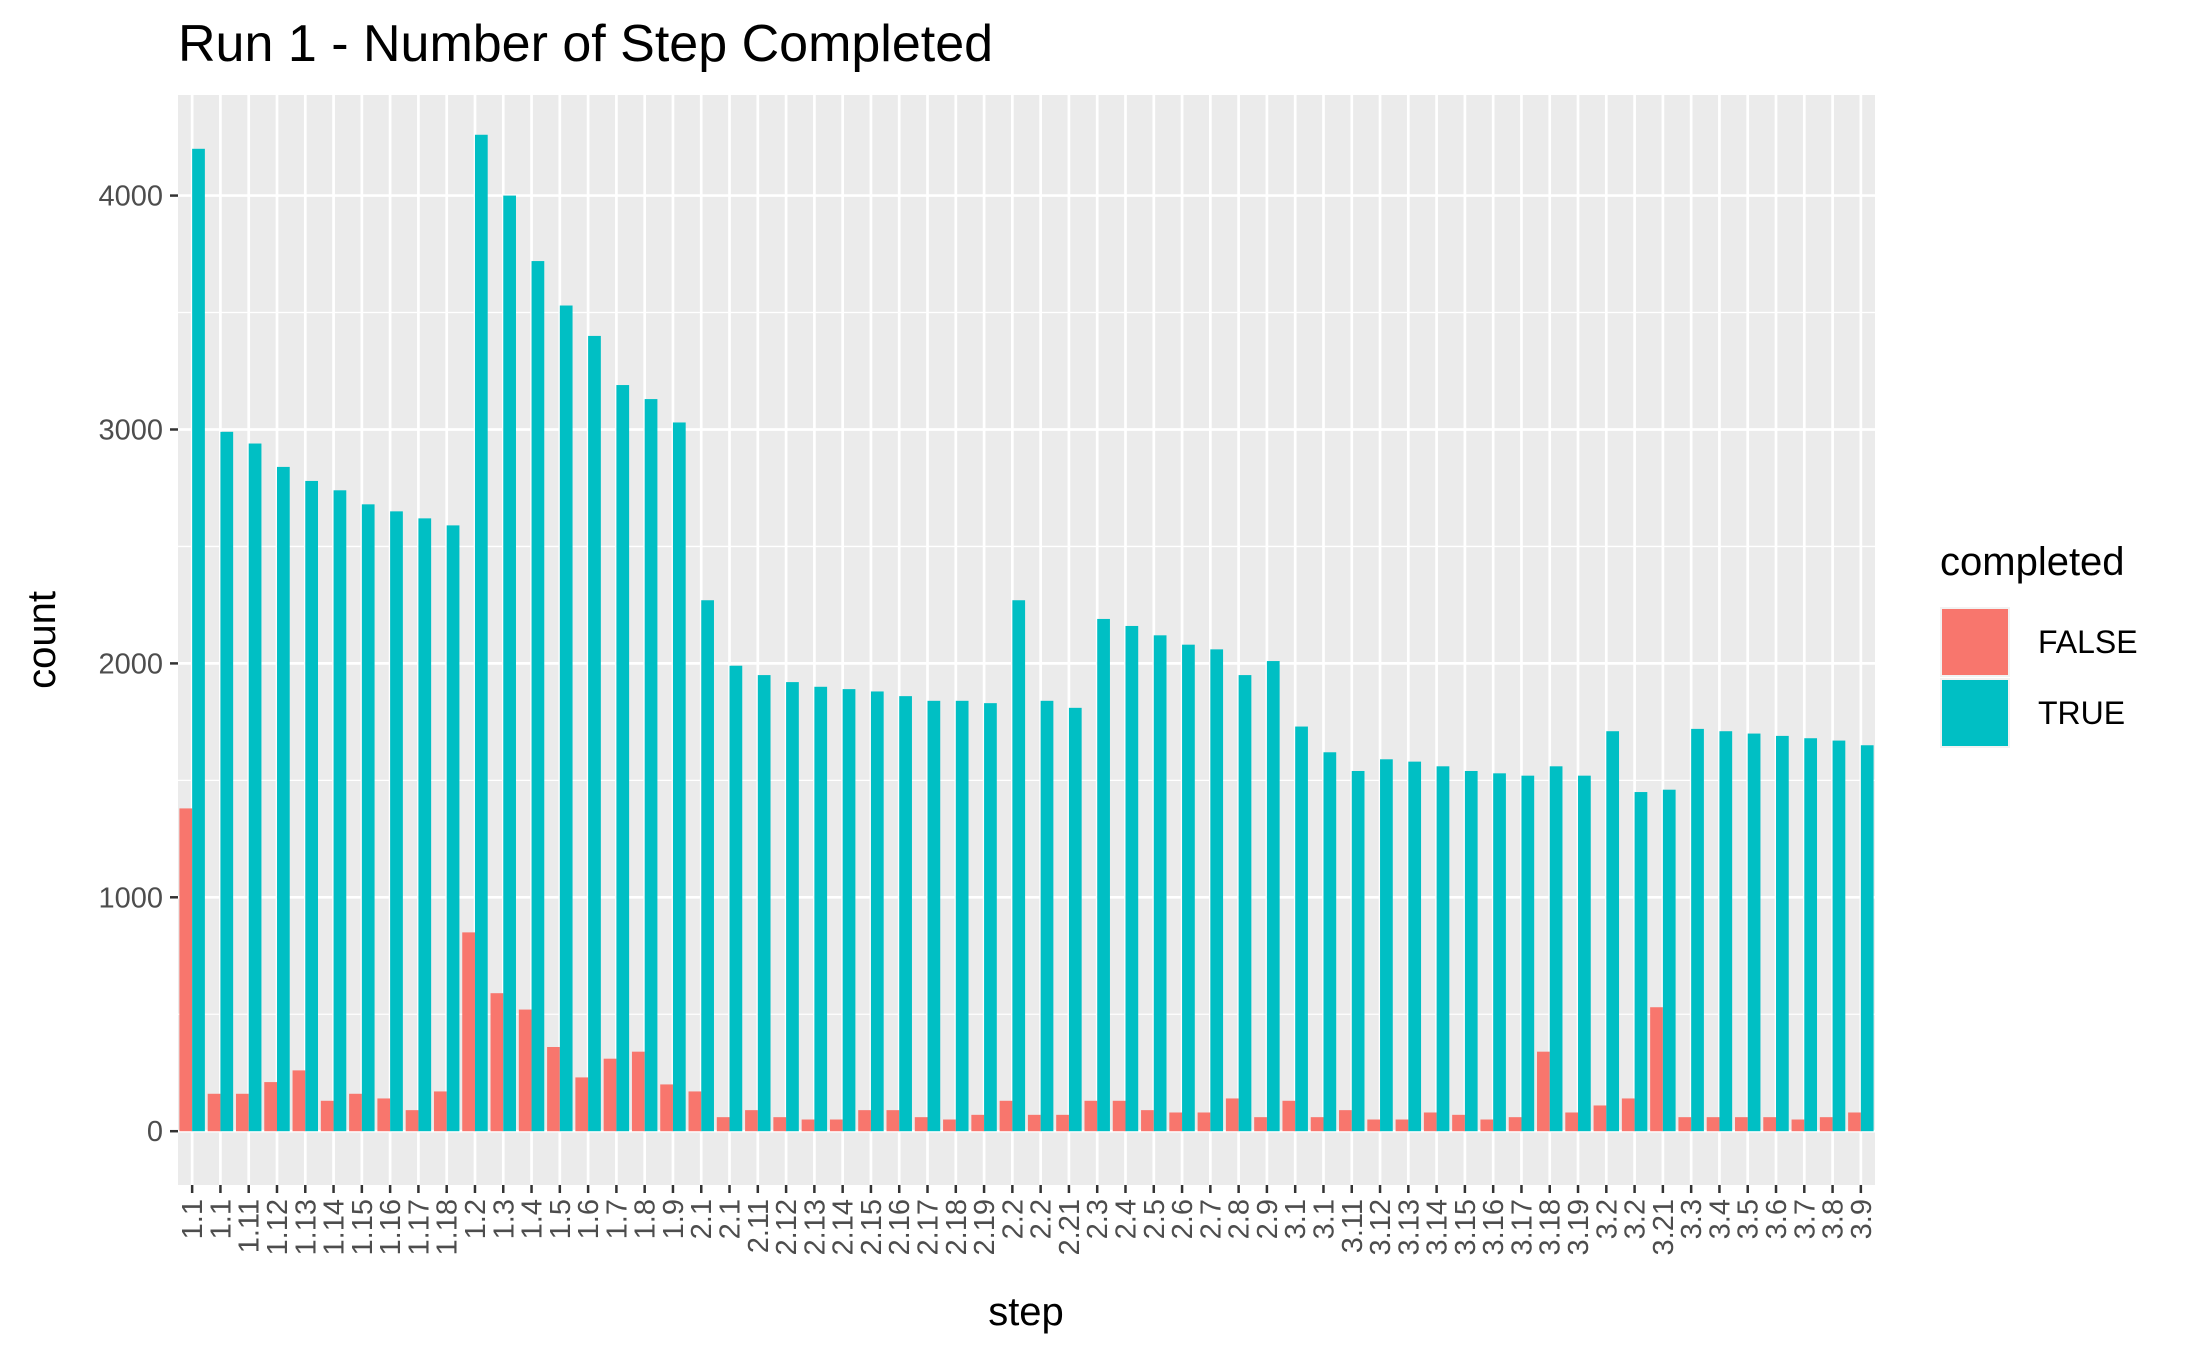 The image size is (2187, 1351). Describe the element at coordinates (130, 664) in the screenshot. I see `y-tick-label: 2000` at that location.